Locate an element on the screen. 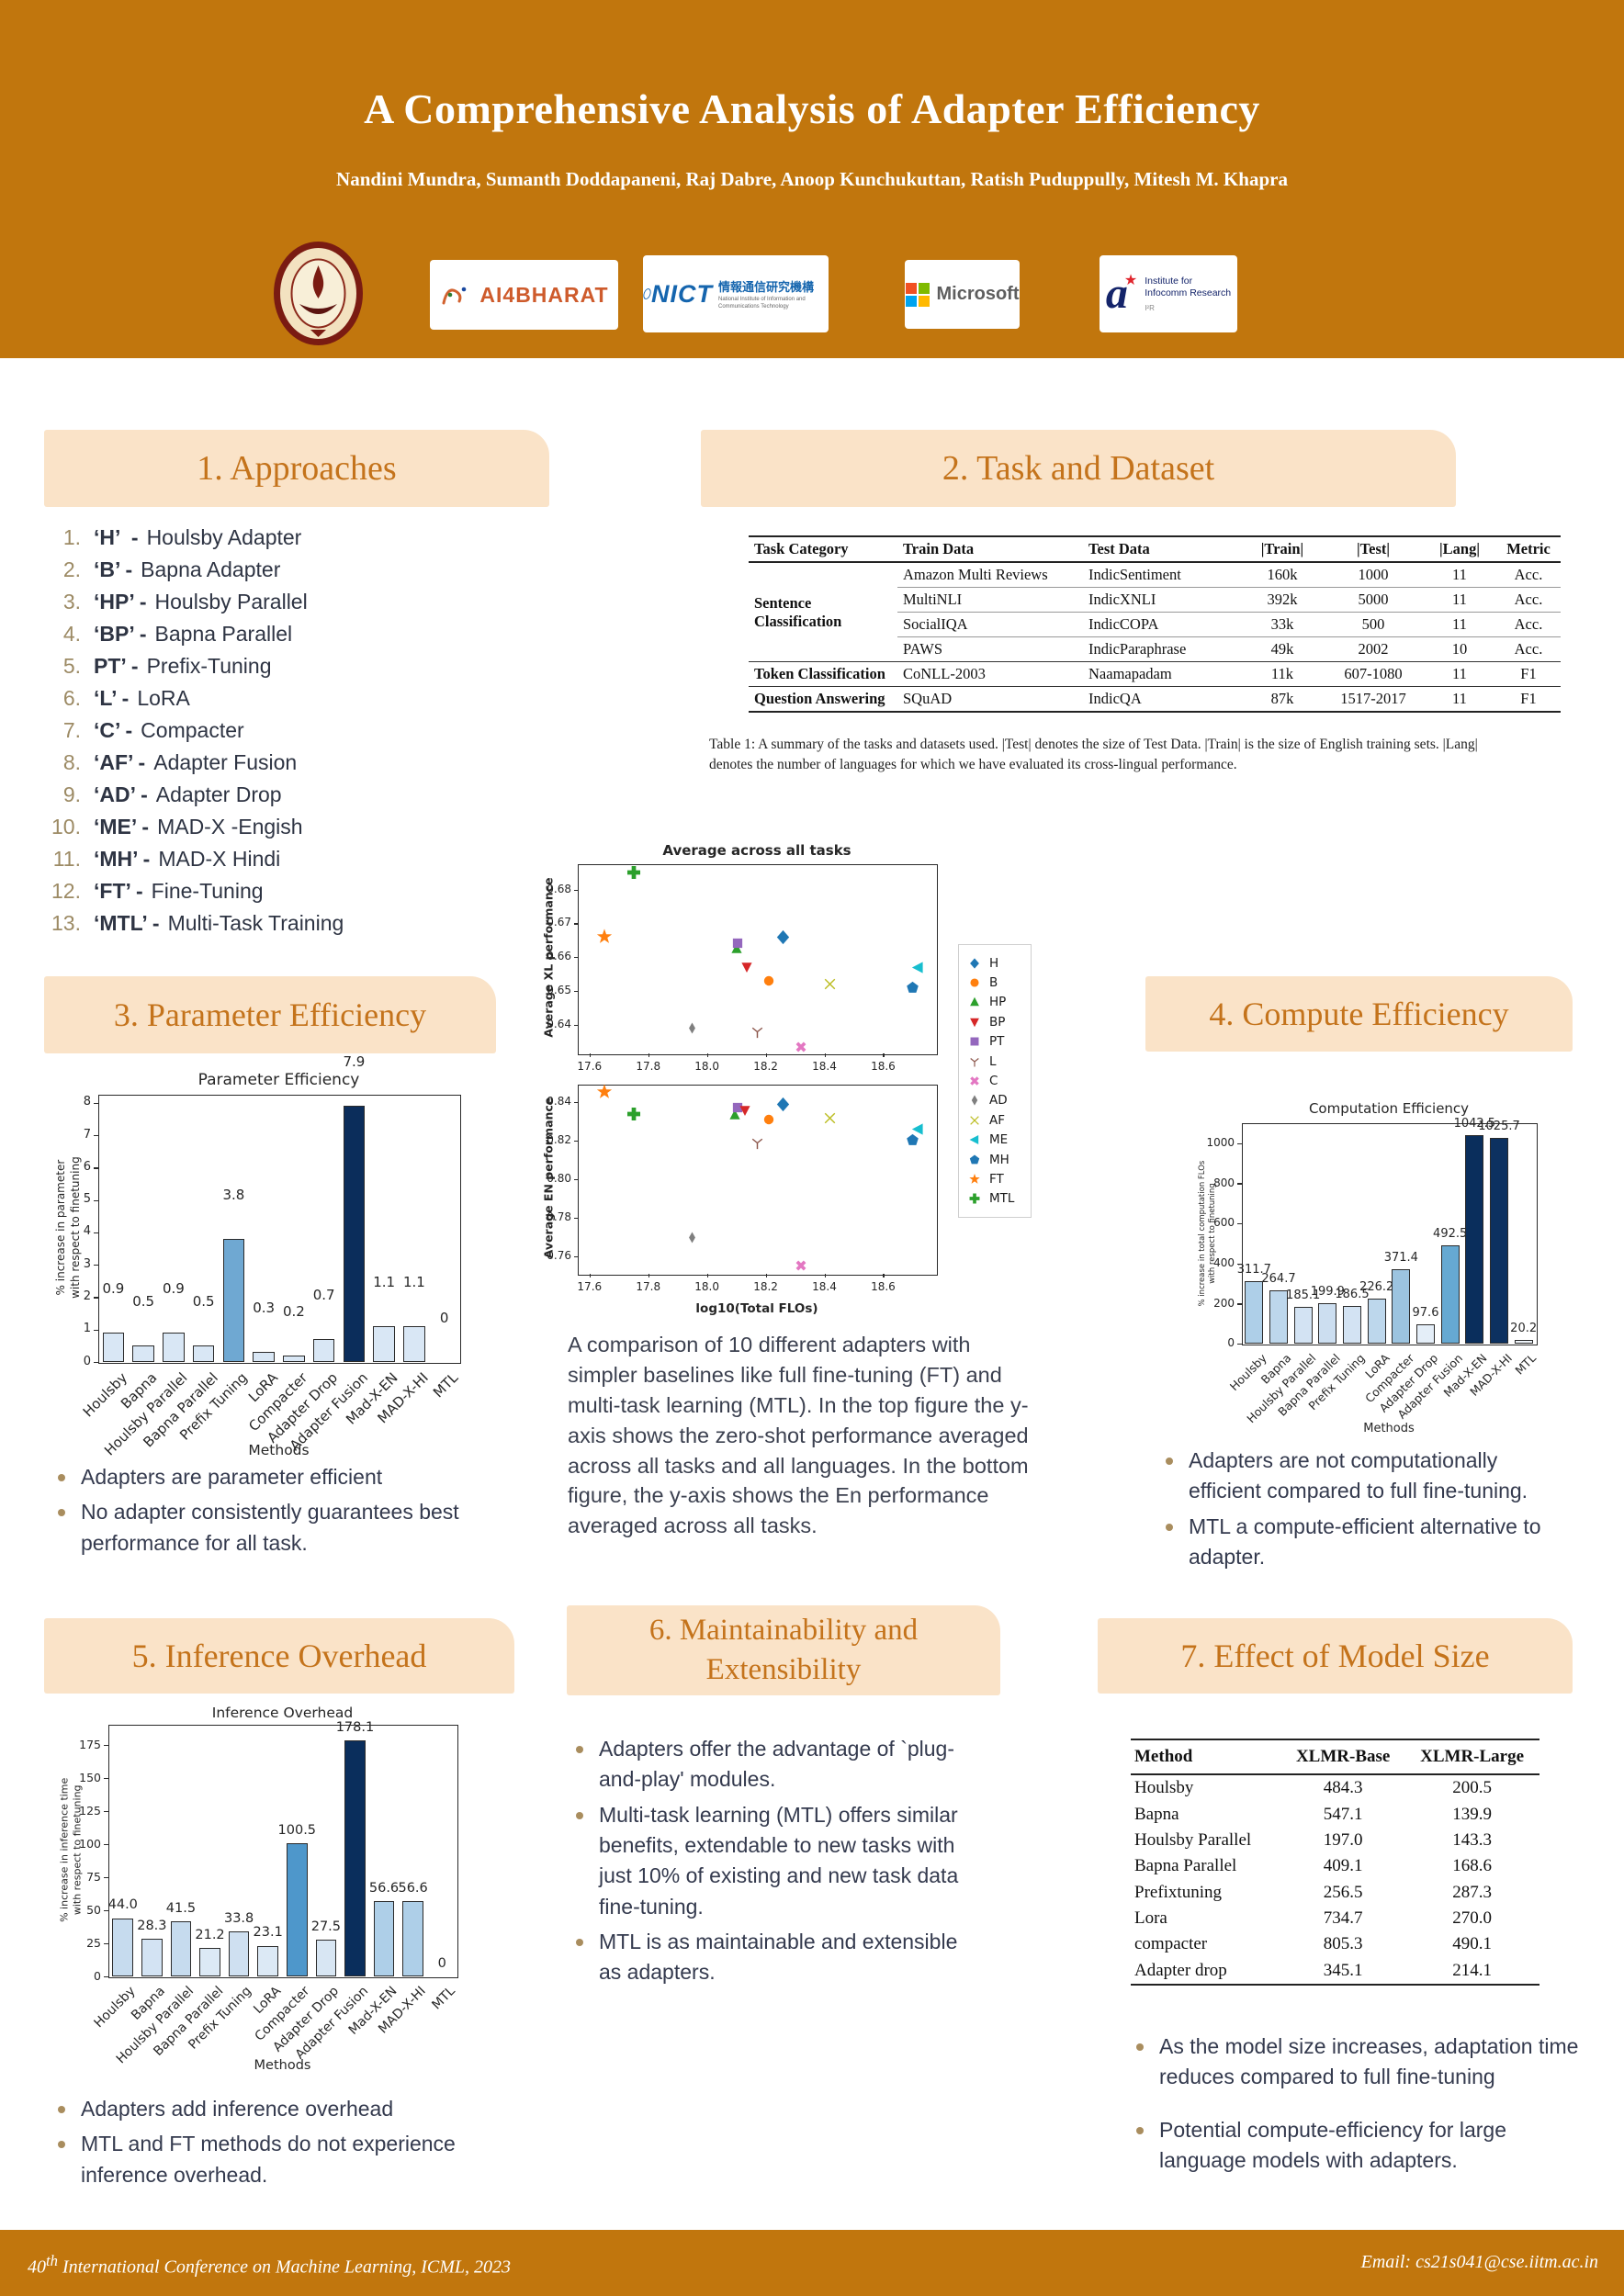  approach-item: 3. ‘HP’ - Houlsby Parallel is located at coordinates (289, 606).